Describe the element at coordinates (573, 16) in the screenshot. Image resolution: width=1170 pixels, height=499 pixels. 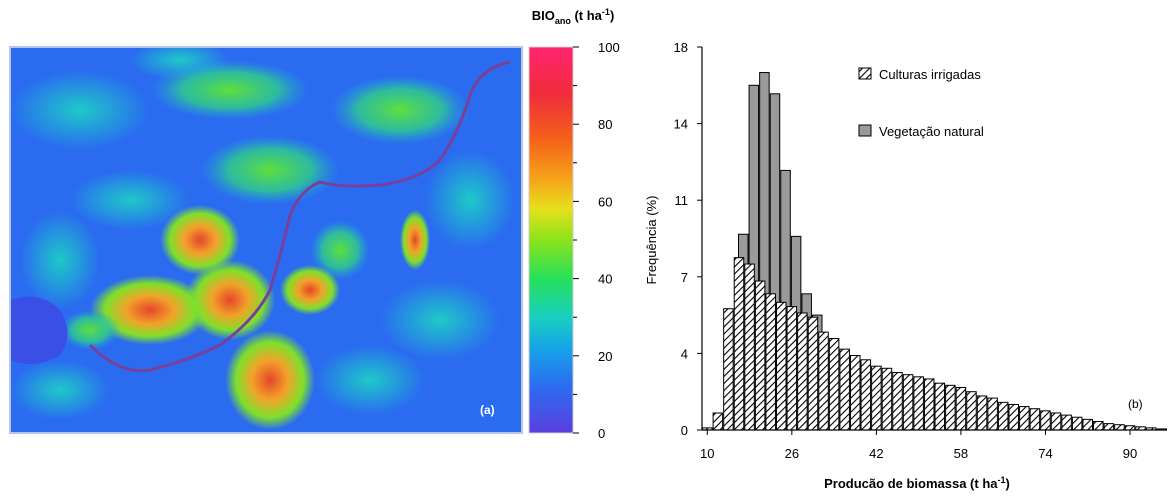
I see `colorbar-title: BIOano (t ha-1)` at that location.